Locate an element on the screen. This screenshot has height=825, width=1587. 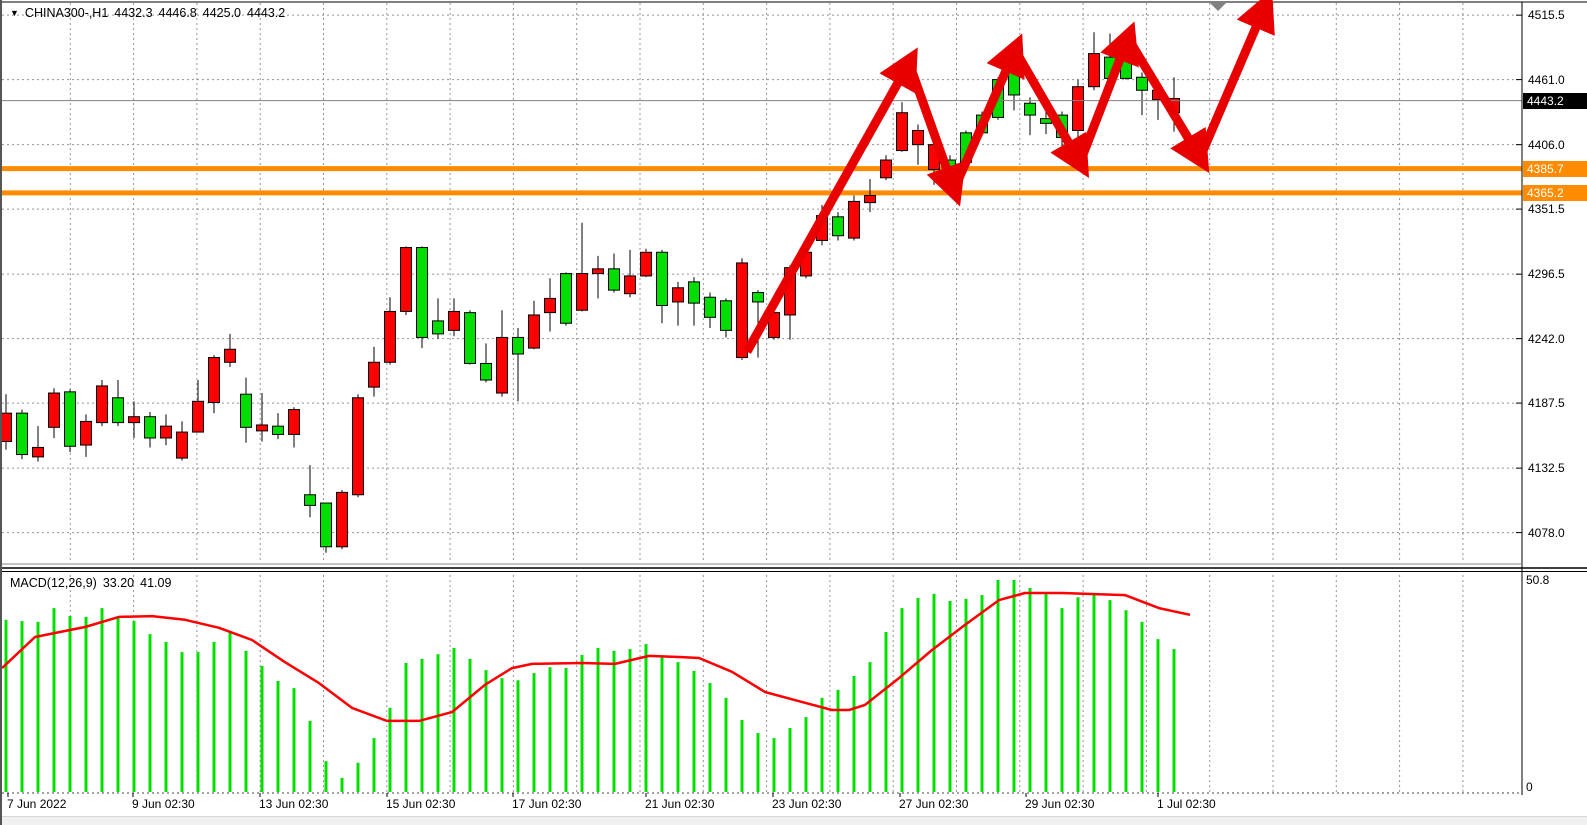
ohlc-low: 4425.0 is located at coordinates (221, 13).